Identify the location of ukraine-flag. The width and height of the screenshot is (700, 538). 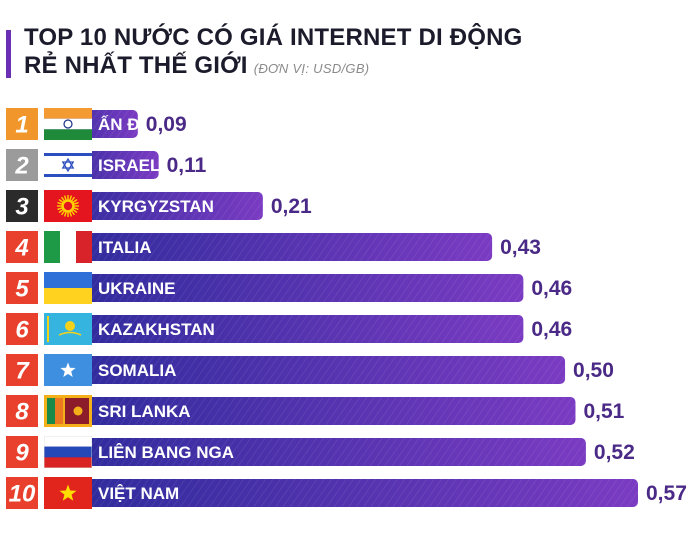
(68, 288).